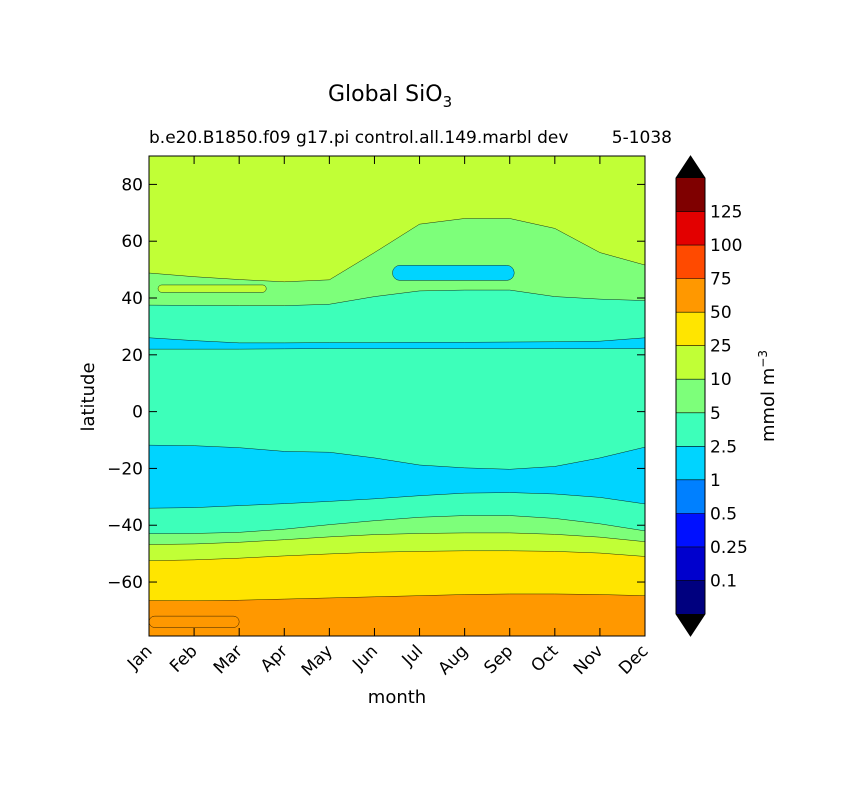  I want to click on x-tick-label-2: Mar, so click(228, 659).